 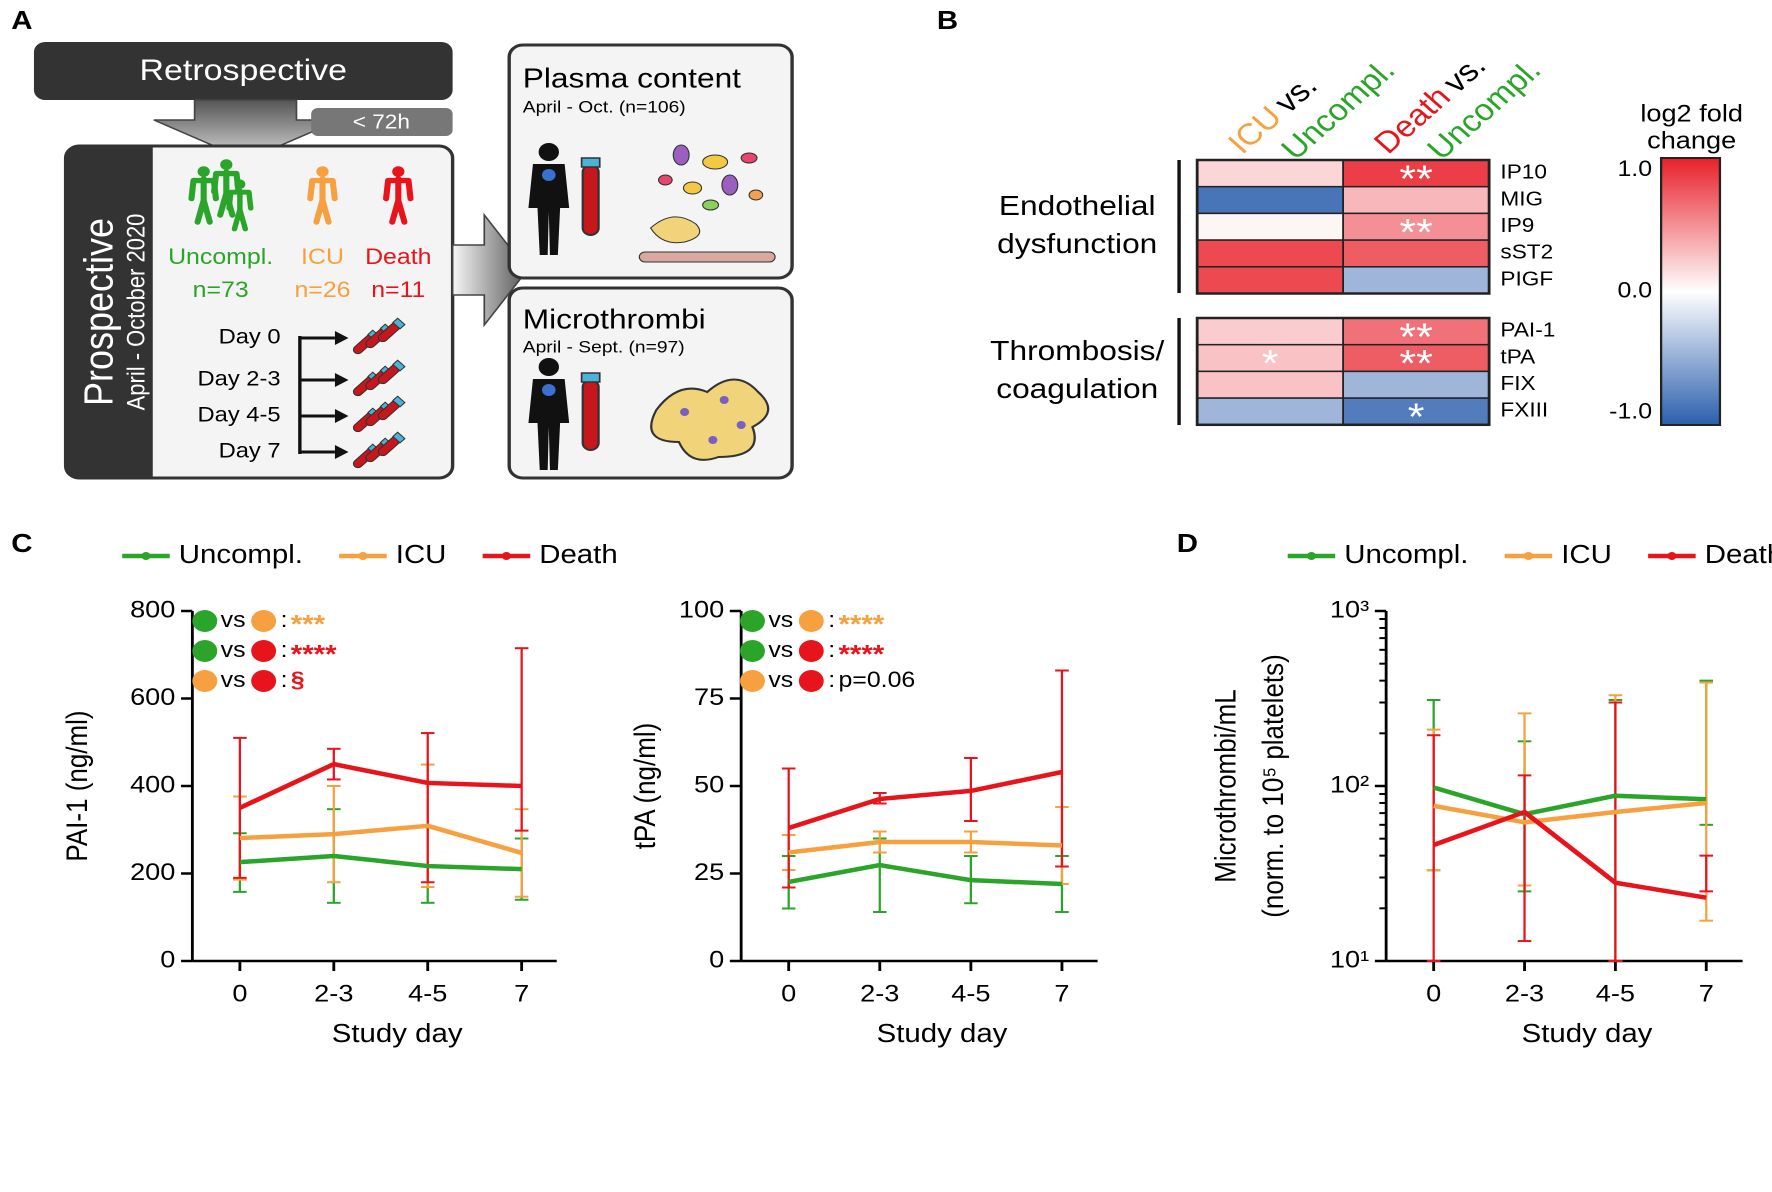 I want to click on group-n: n=73, so click(x=221, y=289).